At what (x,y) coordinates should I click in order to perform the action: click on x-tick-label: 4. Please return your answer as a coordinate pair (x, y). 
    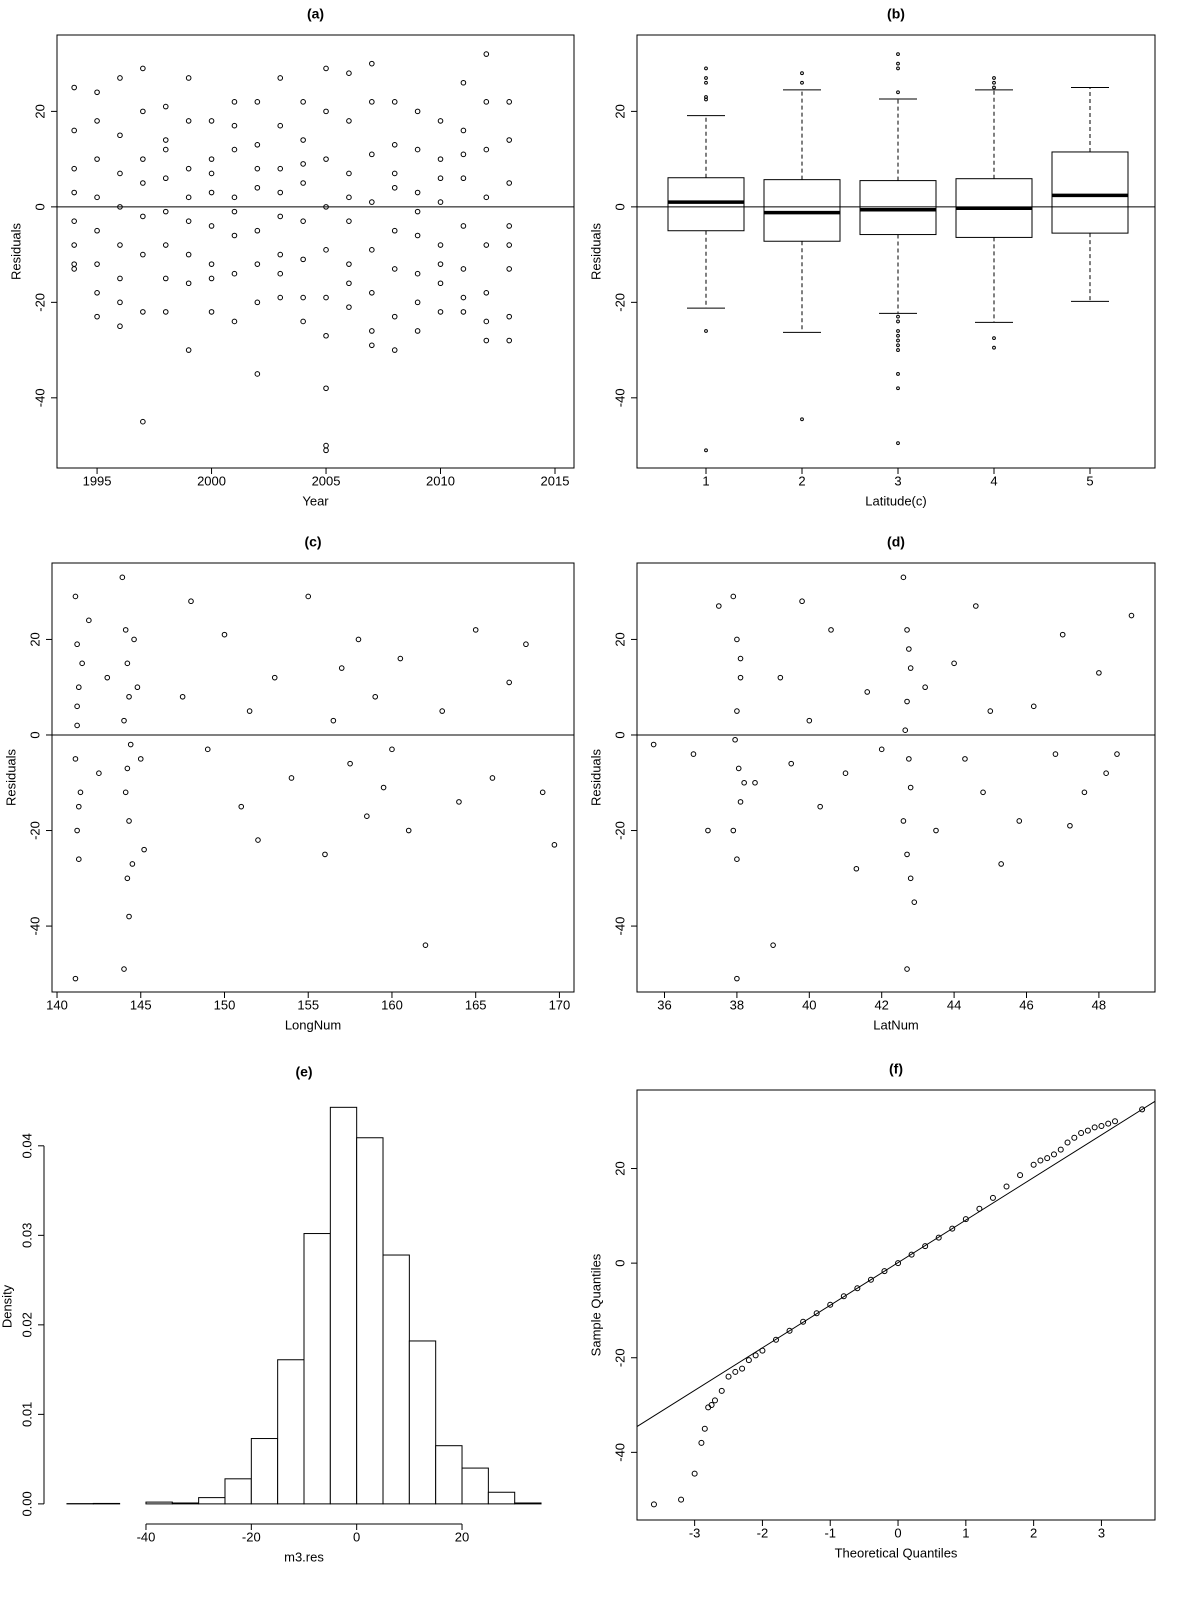
    Looking at the image, I should click on (993, 480).